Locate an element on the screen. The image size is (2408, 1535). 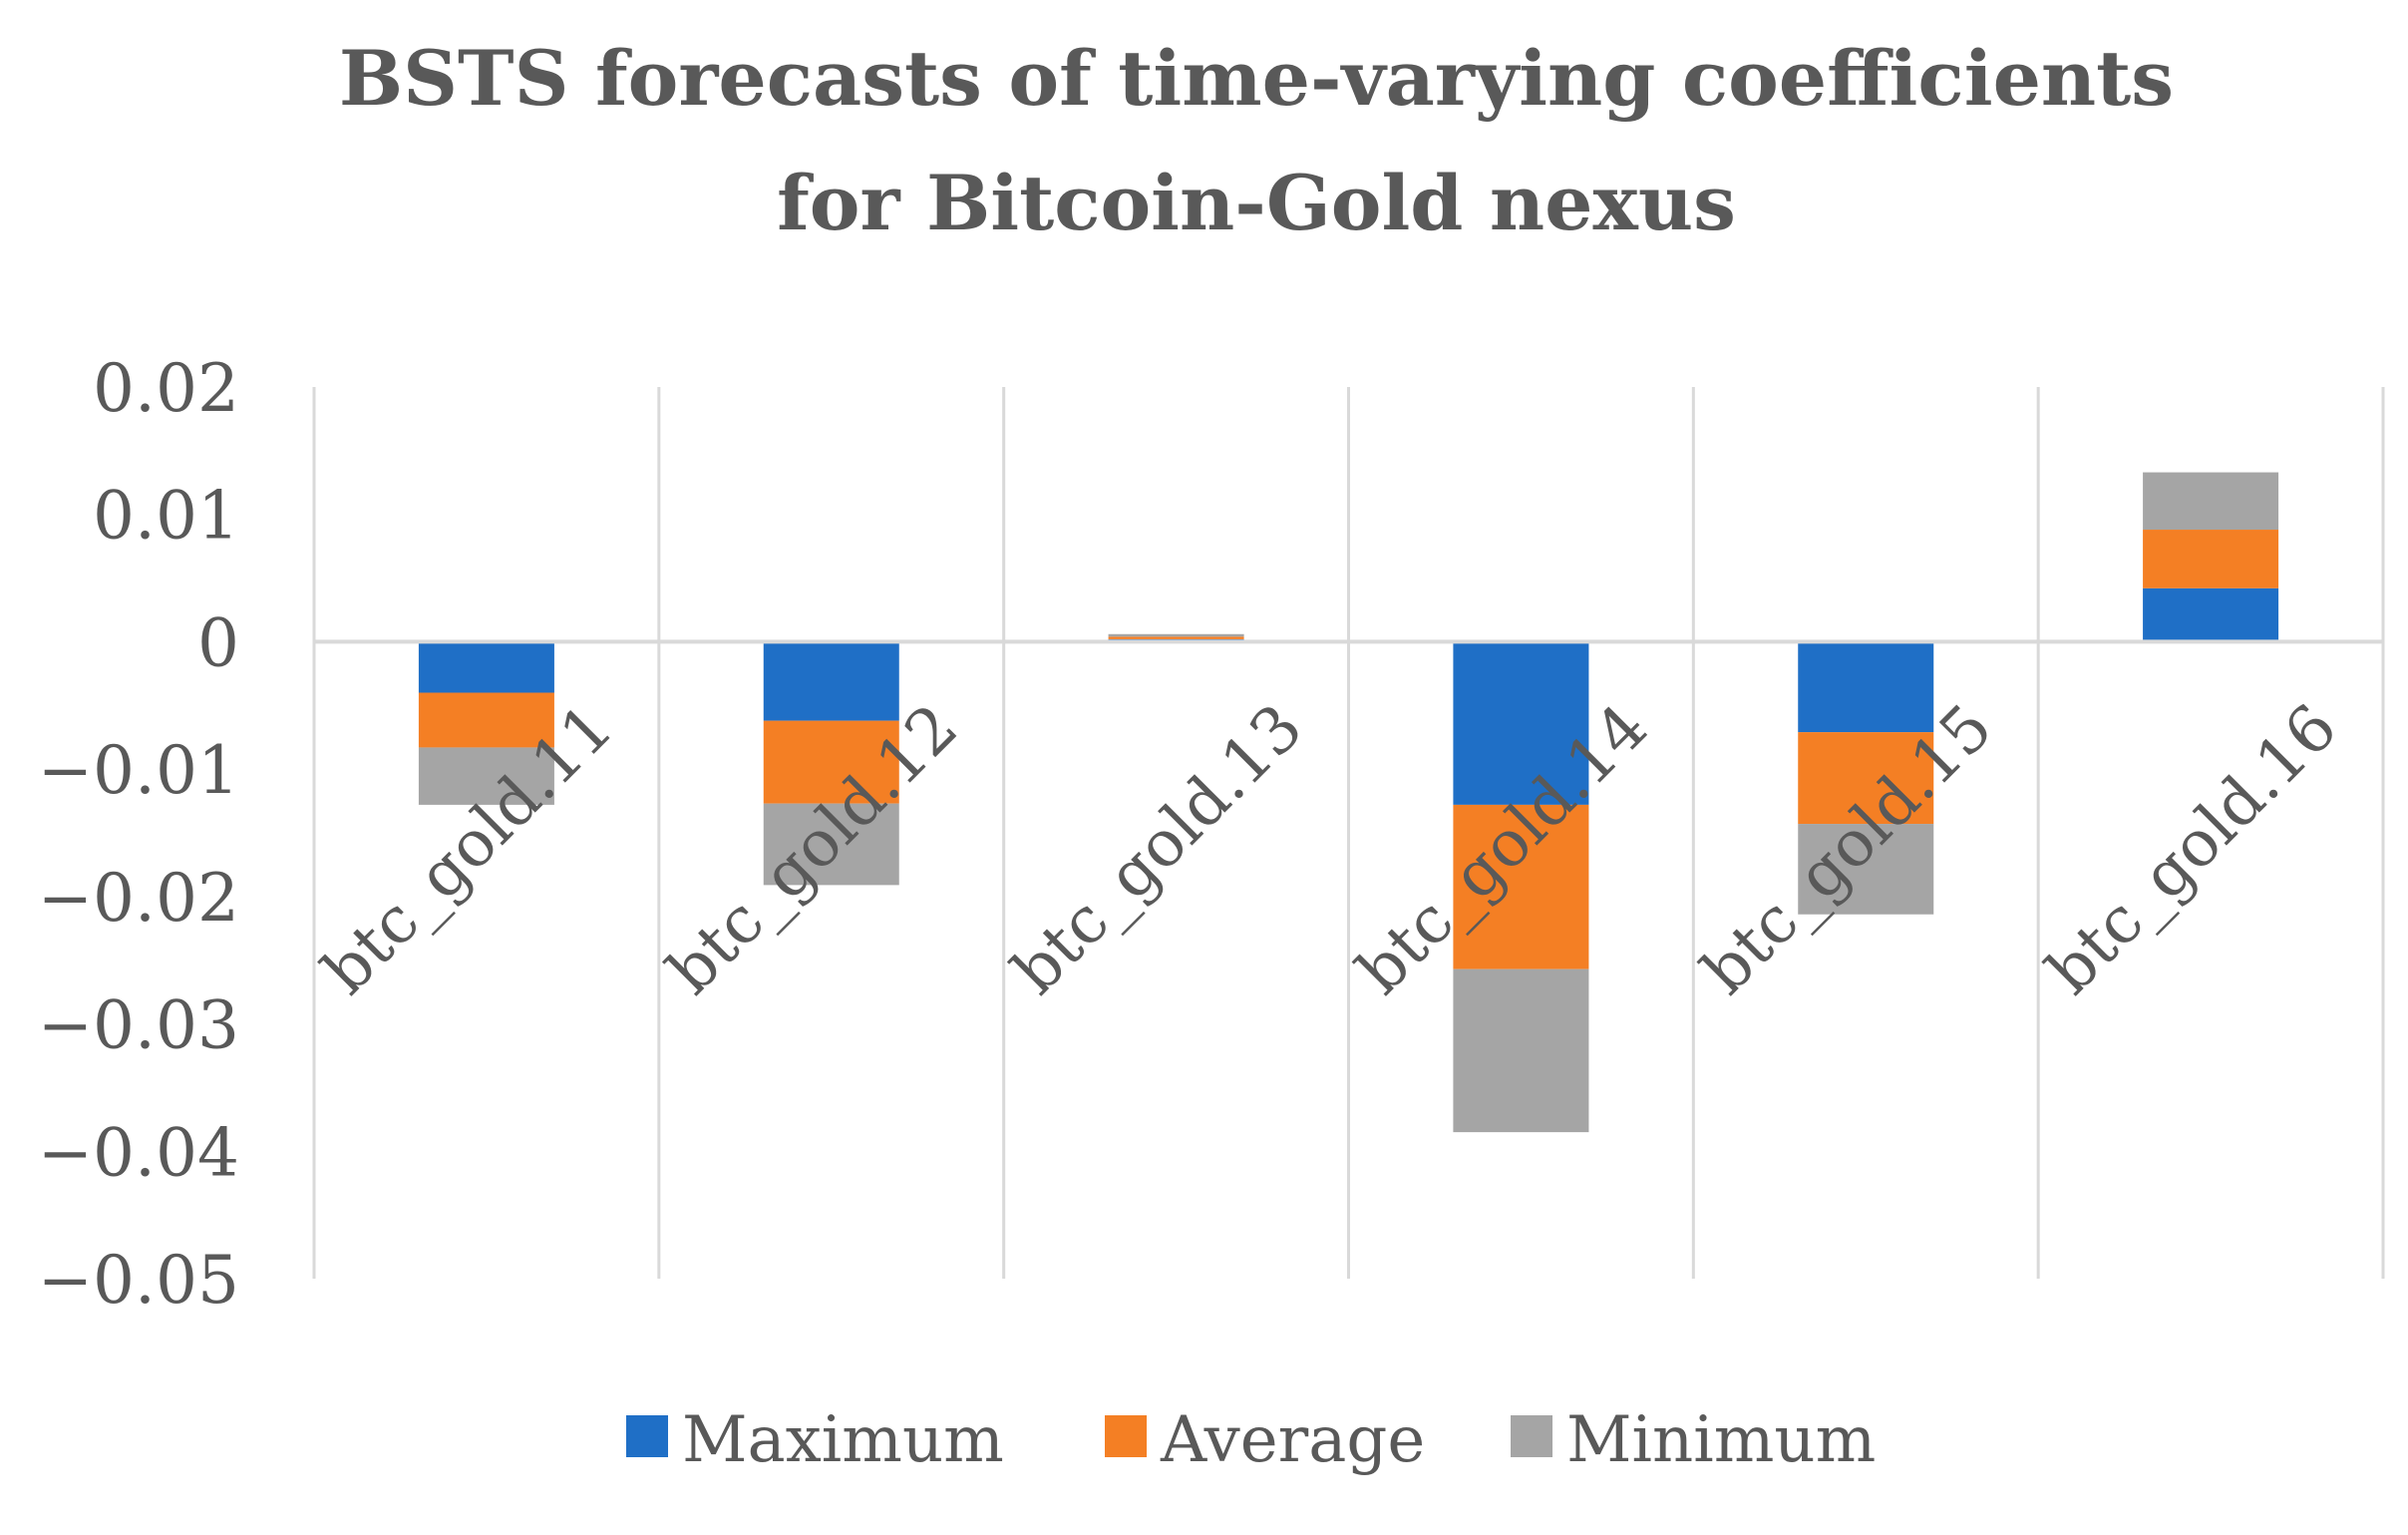
y-tick-label: 0 is located at coordinates (218, 642).